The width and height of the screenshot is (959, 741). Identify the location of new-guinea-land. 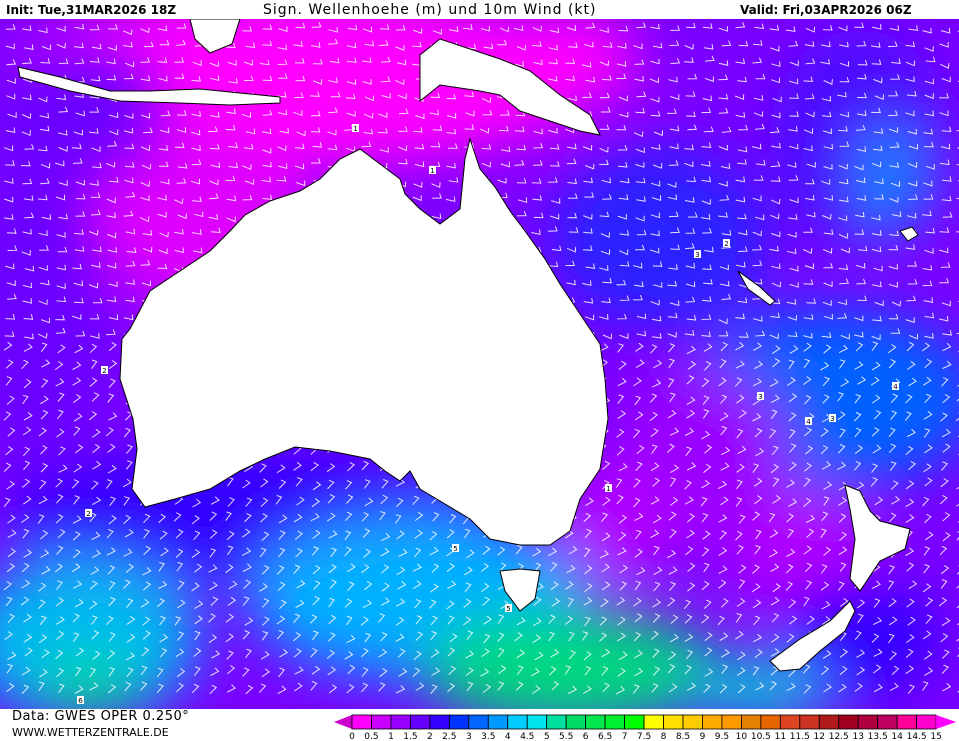
(510, 87).